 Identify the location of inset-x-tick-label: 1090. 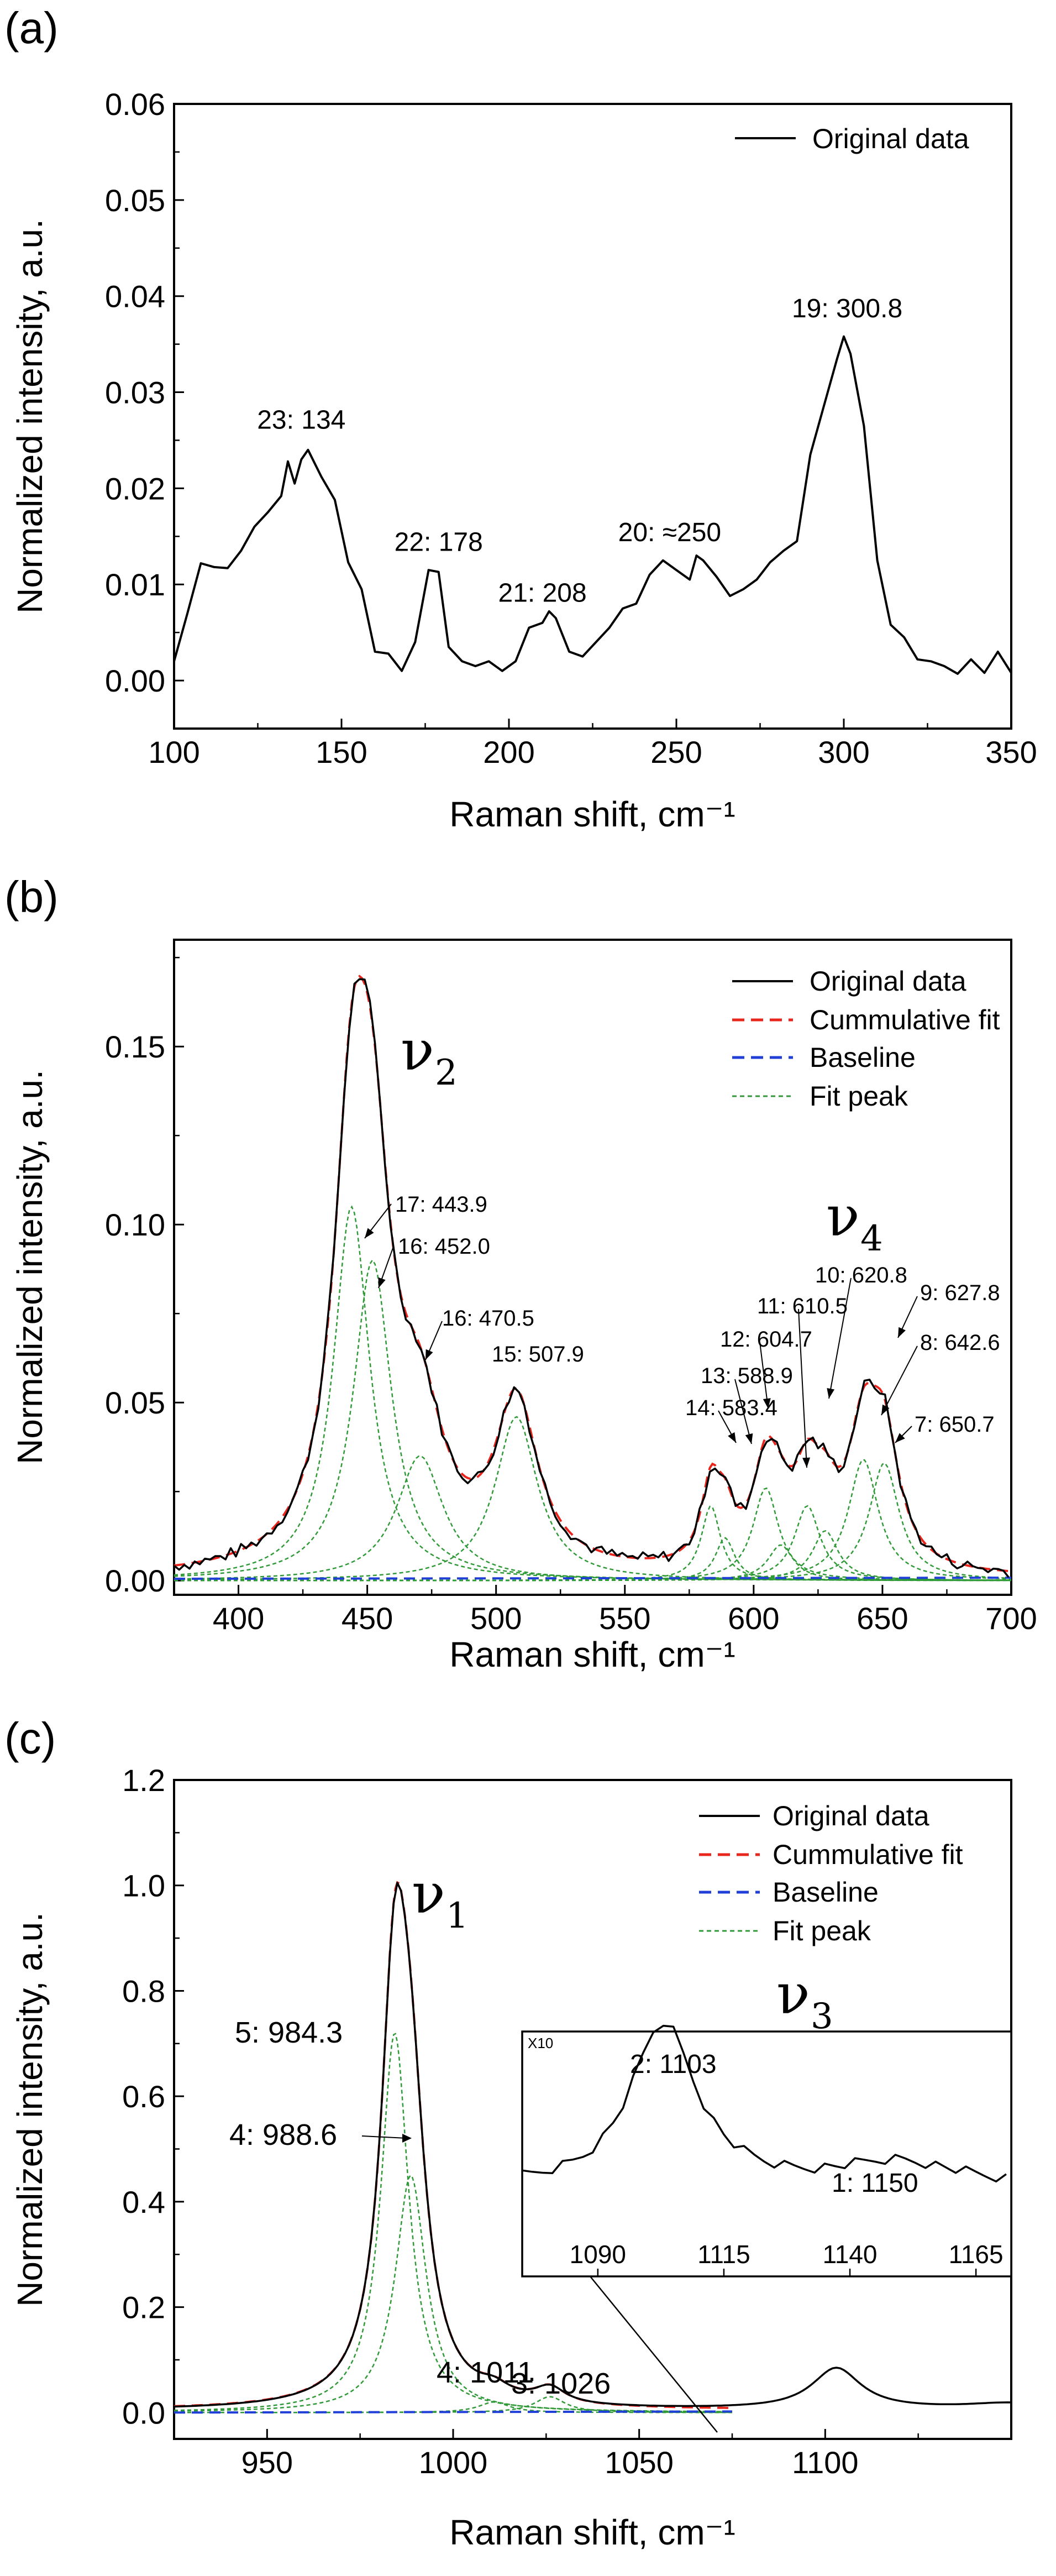
(598, 2254).